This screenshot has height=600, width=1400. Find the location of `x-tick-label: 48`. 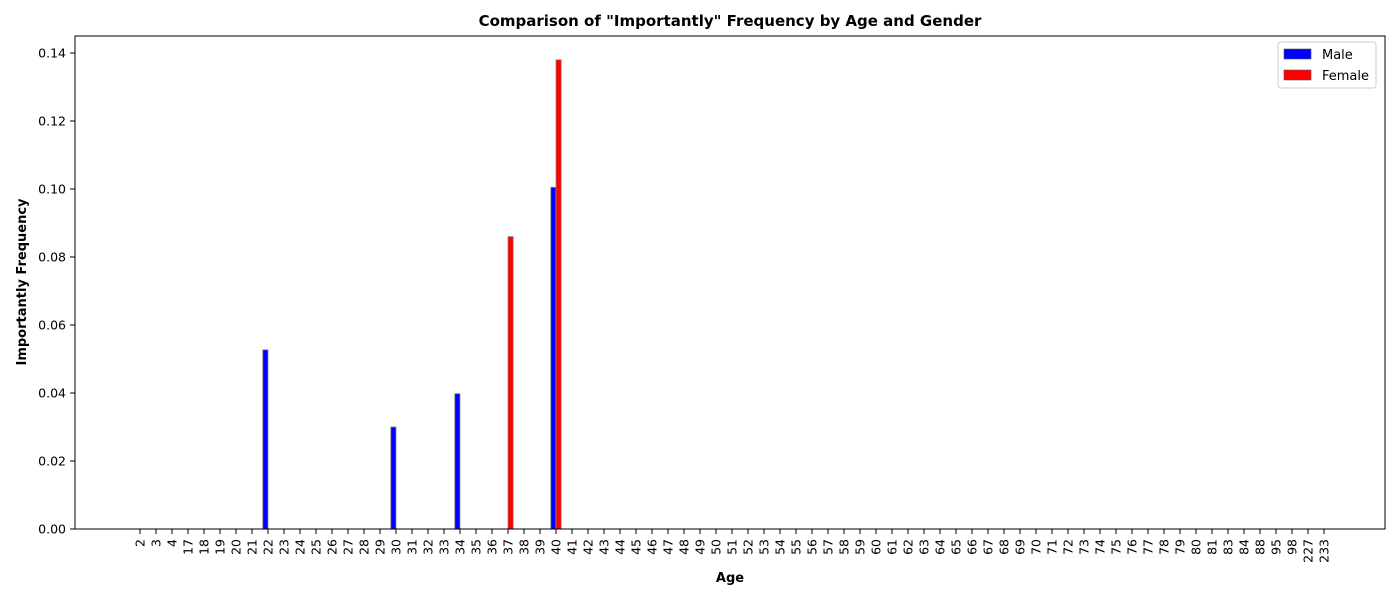

x-tick-label: 48 is located at coordinates (684, 547).